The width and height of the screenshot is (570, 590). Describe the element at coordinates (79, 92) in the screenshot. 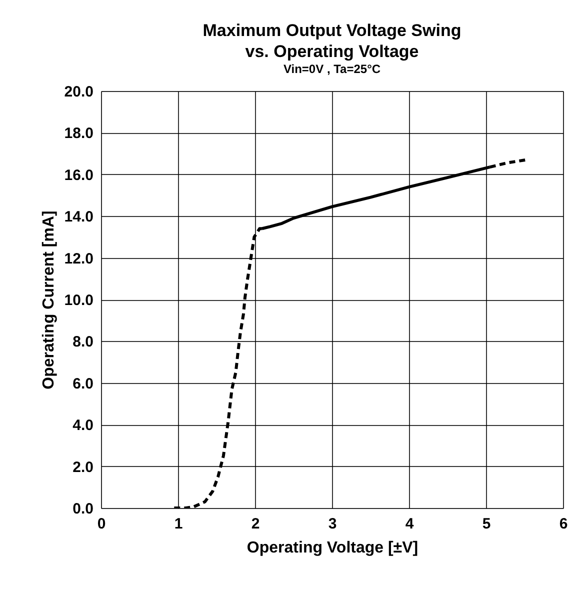

I see `y-tick-label: 20.0` at that location.